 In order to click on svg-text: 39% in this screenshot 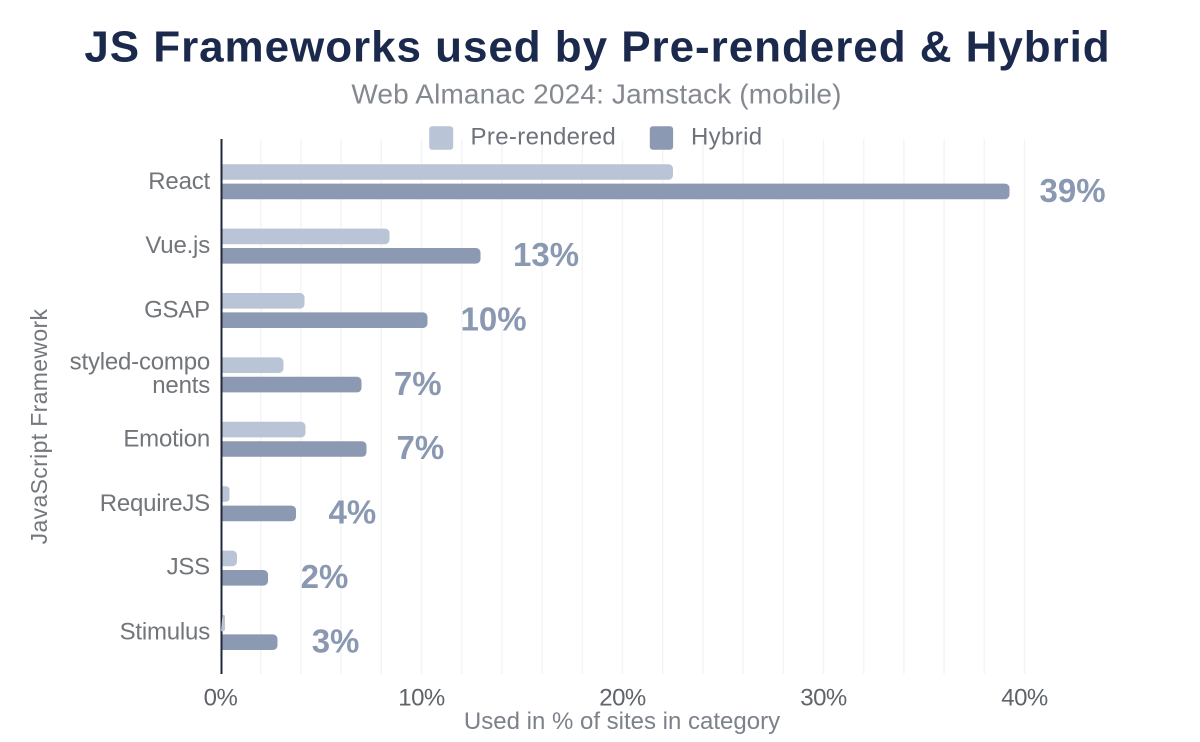, I will do `click(1073, 190)`.